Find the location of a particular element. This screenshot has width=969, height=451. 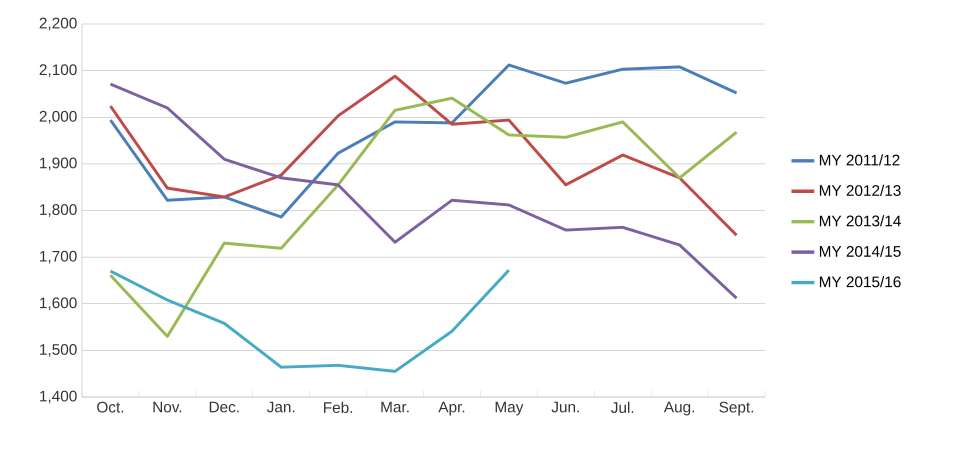

x-tick-label: Jun. is located at coordinates (565, 407).